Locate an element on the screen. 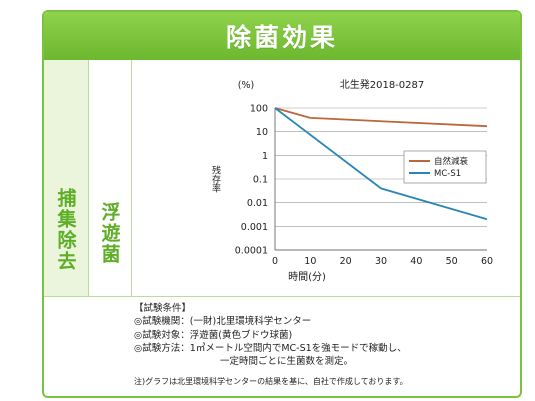 This screenshot has height=401, width=535. legend-label: 自然減衰 is located at coordinates (451, 161).